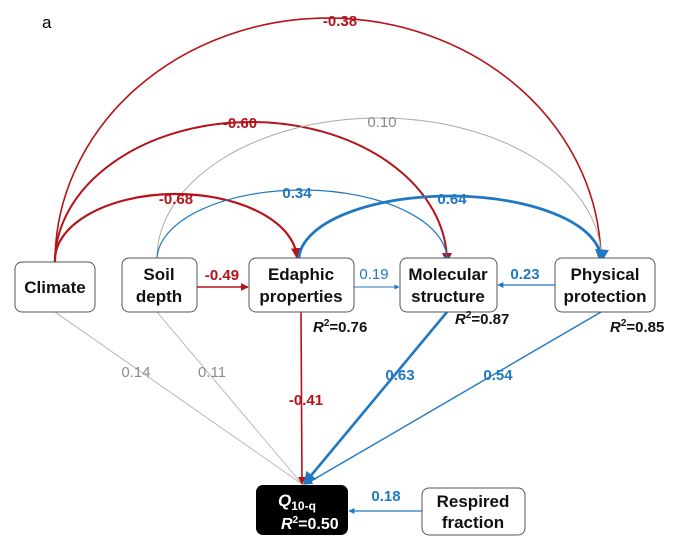 Image resolution: width=676 pixels, height=541 pixels. Describe the element at coordinates (47, 22) in the screenshot. I see `panel-label: a` at that location.